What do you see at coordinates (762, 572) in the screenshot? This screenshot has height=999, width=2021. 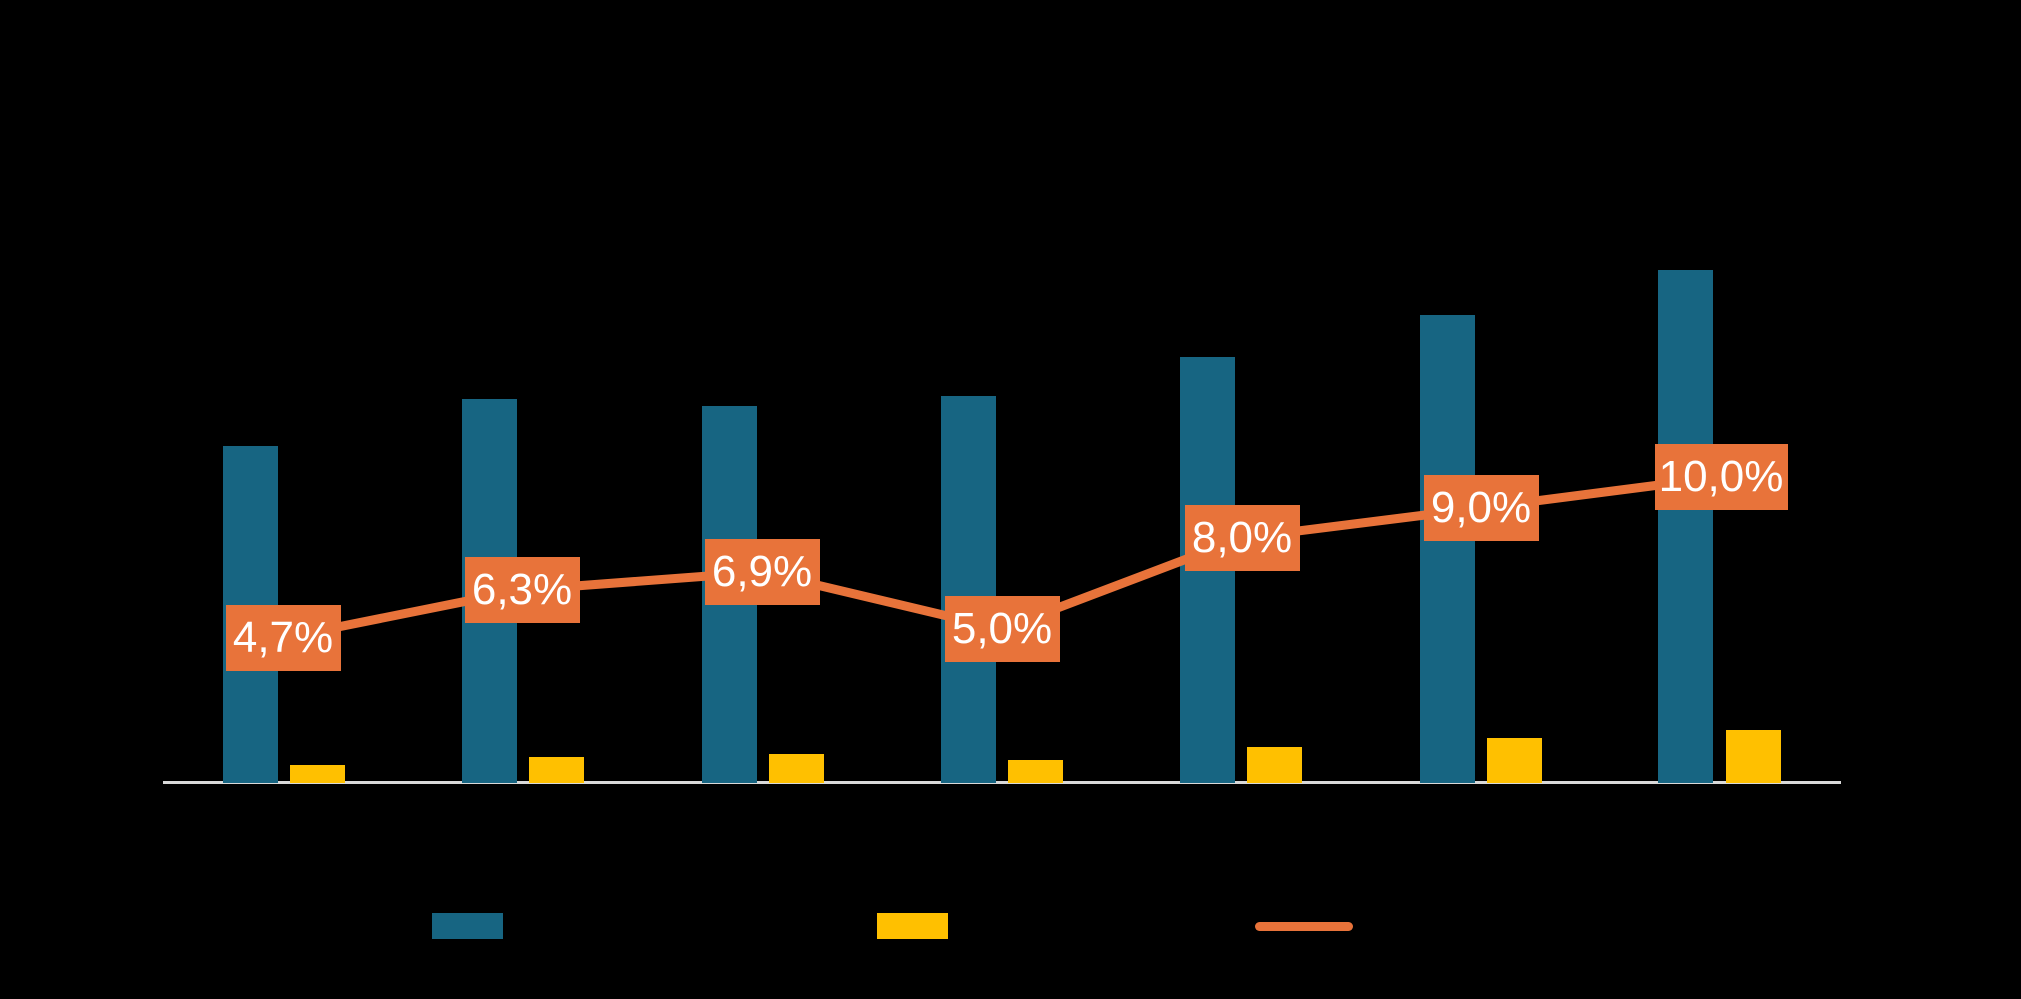 I see `line-data-label: 6,9%` at bounding box center [762, 572].